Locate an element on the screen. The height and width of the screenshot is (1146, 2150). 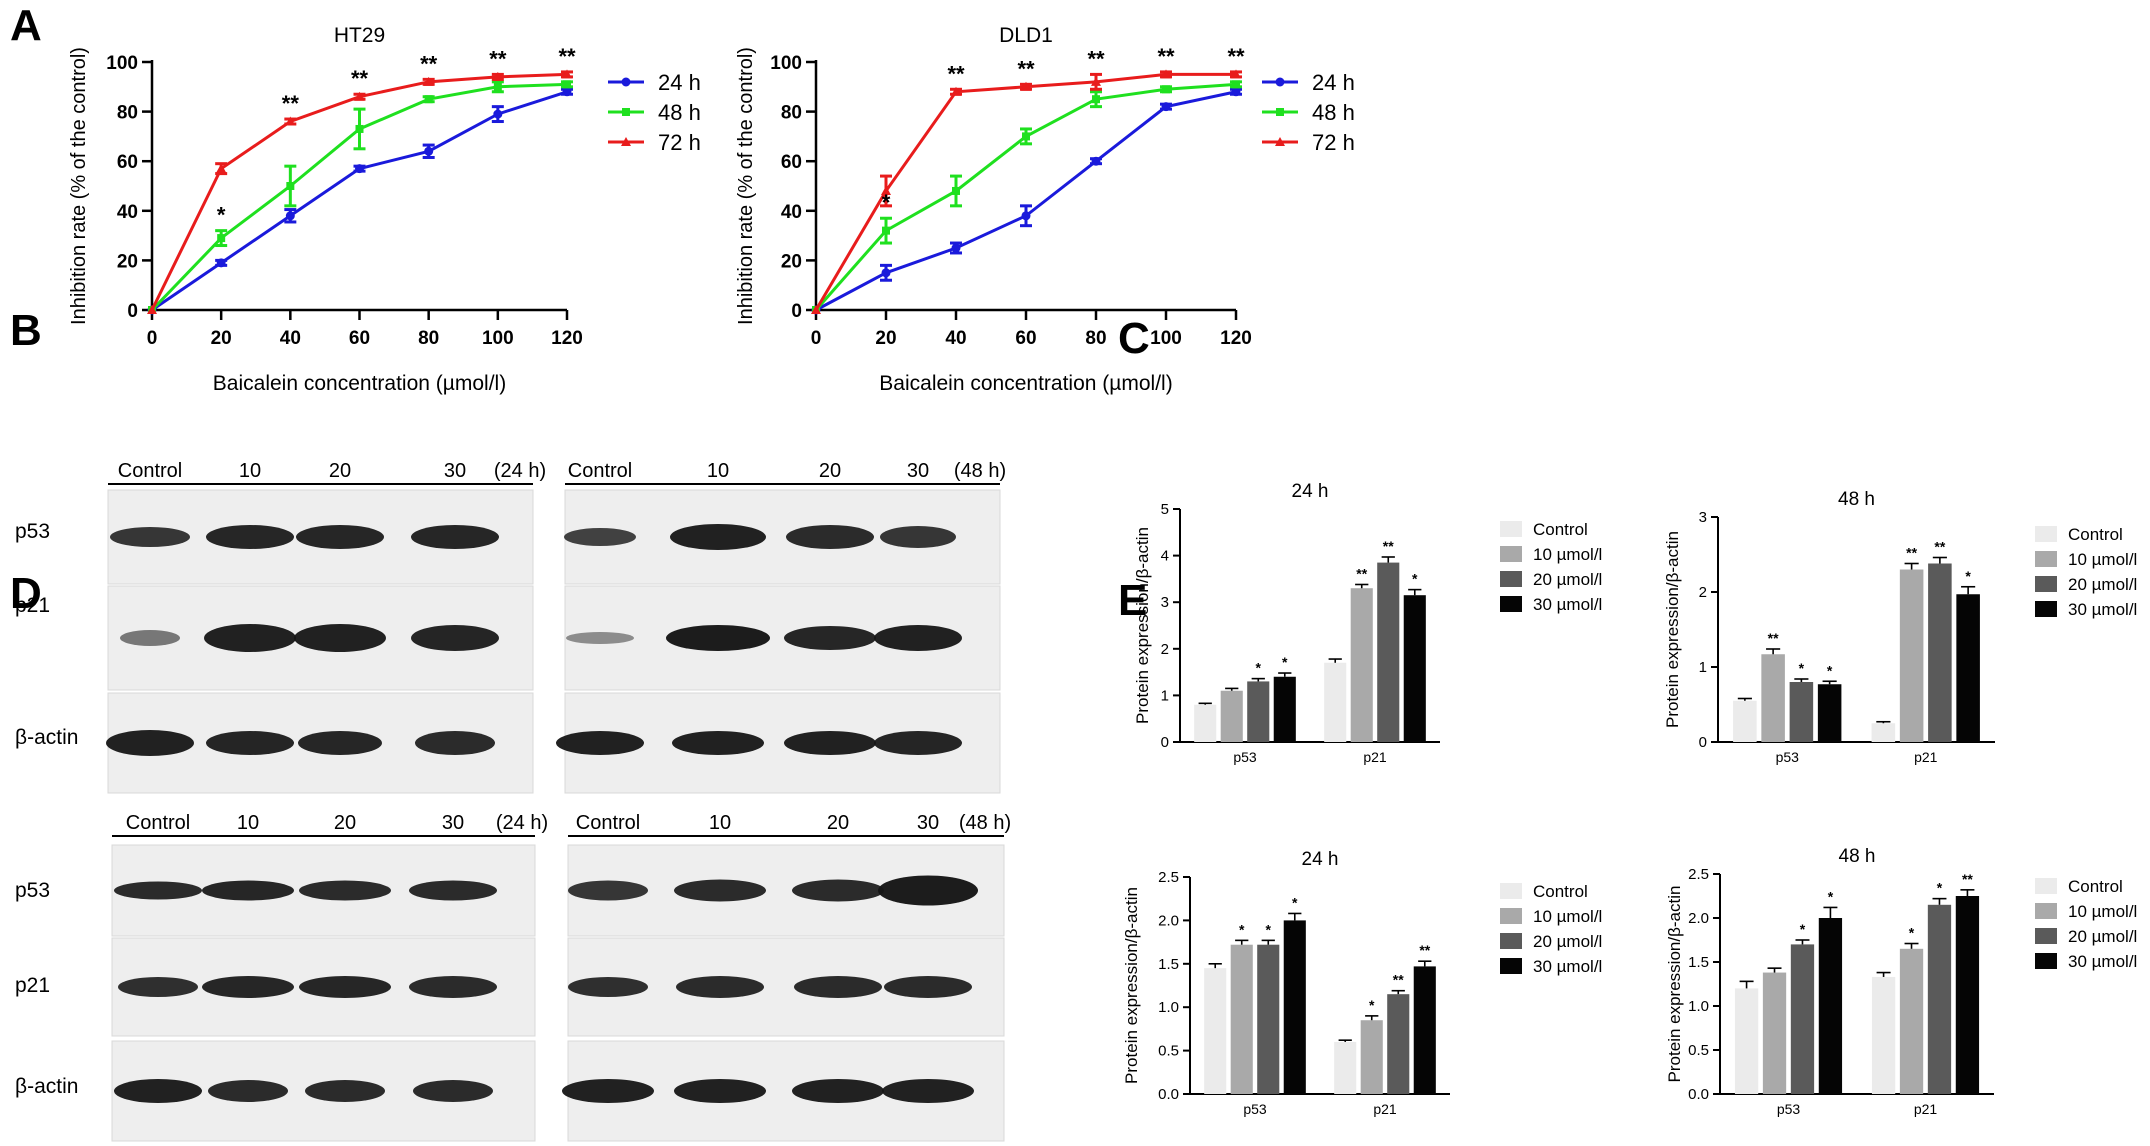
y-tick-label: 0.5 is located at coordinates (1168, 1051).